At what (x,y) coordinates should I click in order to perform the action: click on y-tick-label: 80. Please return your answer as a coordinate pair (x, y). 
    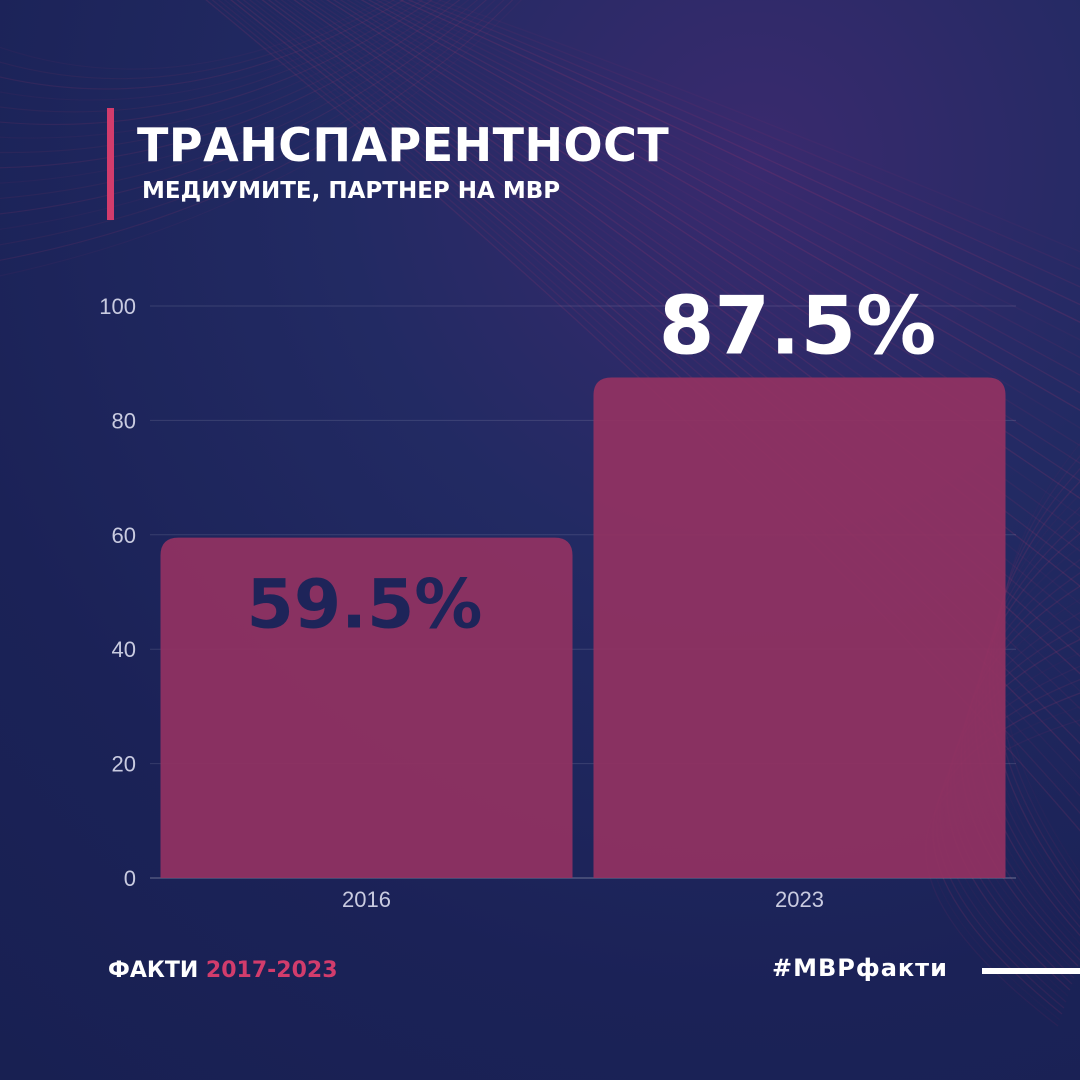
    Looking at the image, I should click on (124, 420).